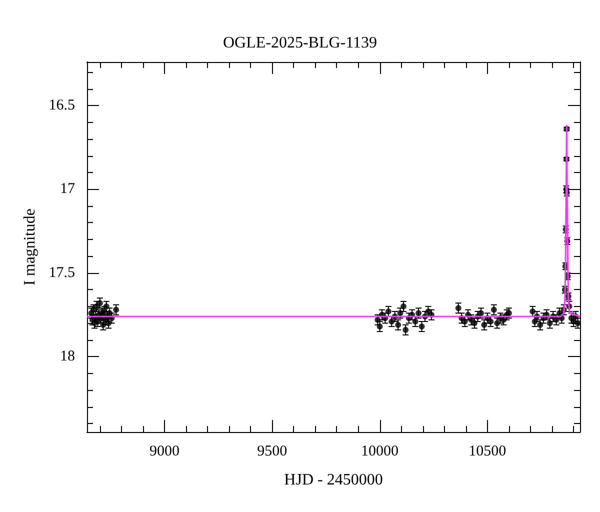 This screenshot has width=600, height=512. I want to click on y-tick-label: 18, so click(67, 356).